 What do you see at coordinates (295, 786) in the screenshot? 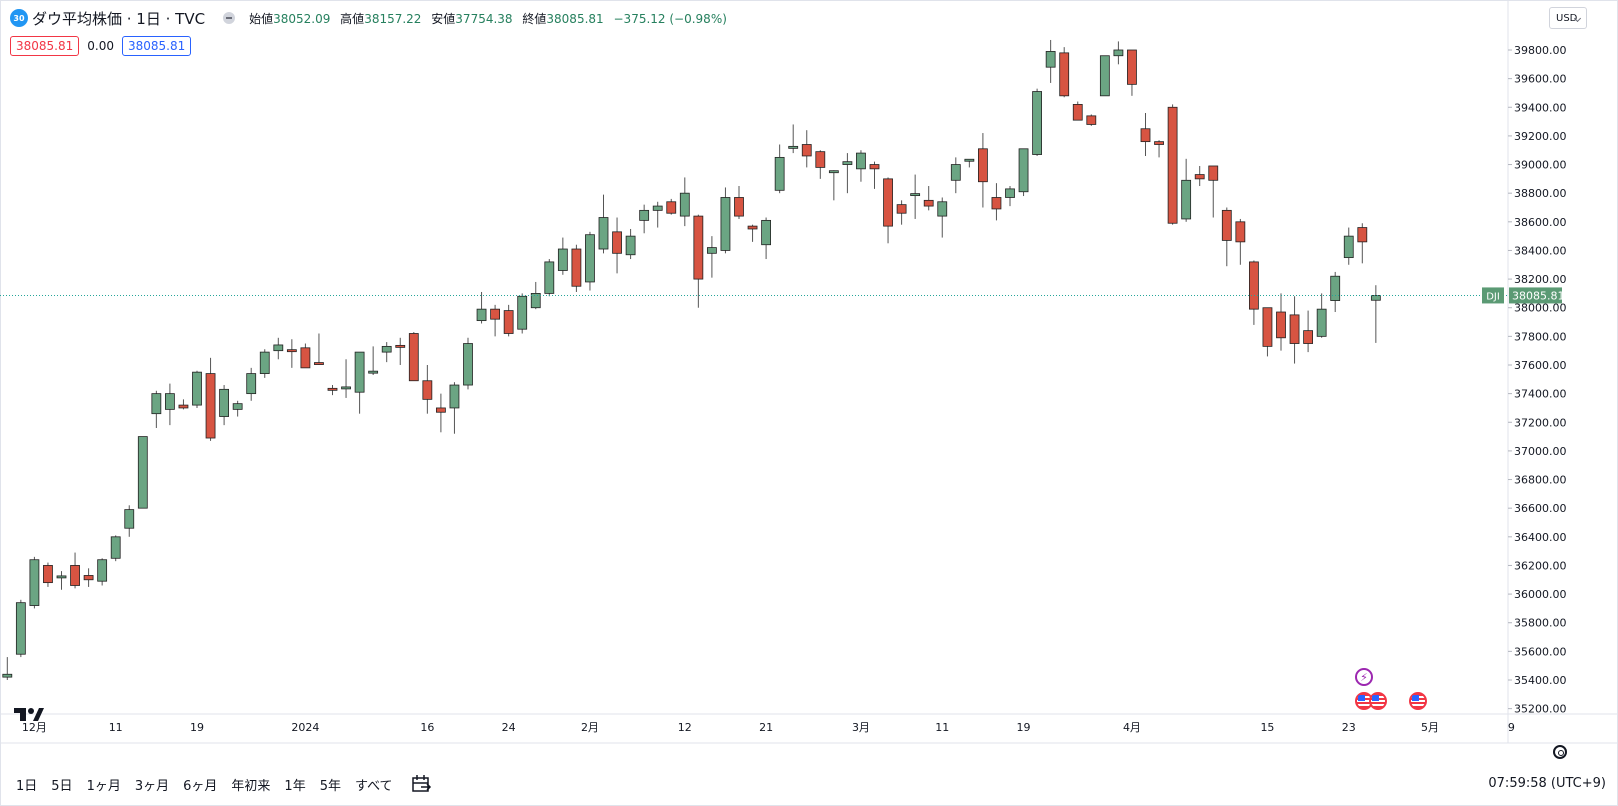
I see `range-1y-button: 1年` at bounding box center [295, 786].